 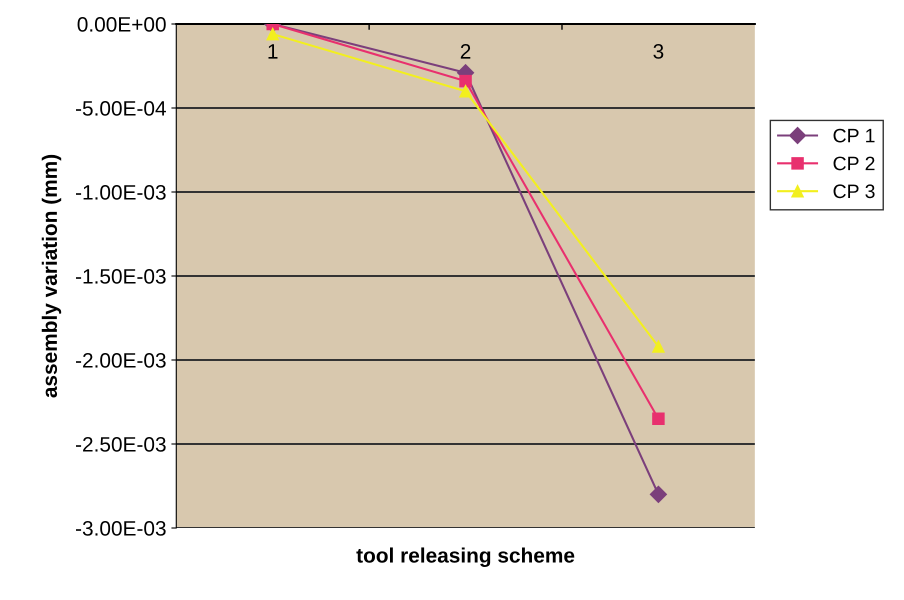 What do you see at coordinates (121, 276) in the screenshot?
I see `y-tick-label: -1.50E-03` at bounding box center [121, 276].